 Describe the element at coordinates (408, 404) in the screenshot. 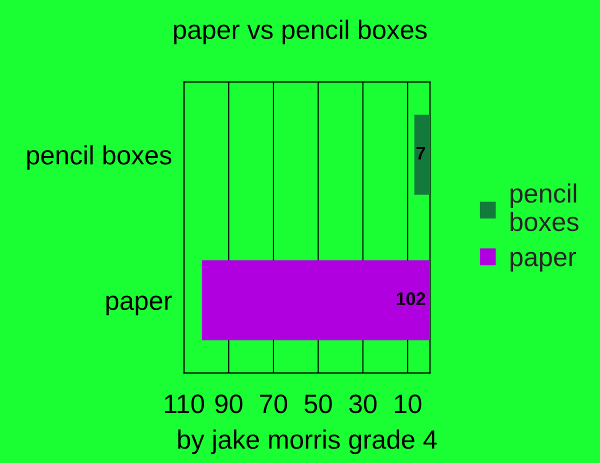

I see `x-tick-label: 10` at that location.